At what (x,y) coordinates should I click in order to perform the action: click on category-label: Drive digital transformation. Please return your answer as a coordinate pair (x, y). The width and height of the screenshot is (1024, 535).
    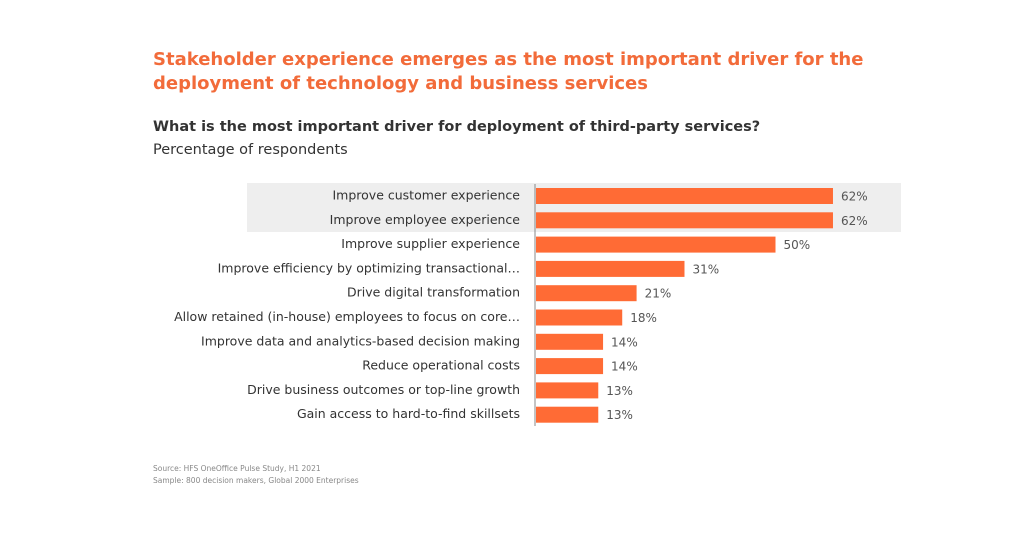
    Looking at the image, I should click on (433, 292).